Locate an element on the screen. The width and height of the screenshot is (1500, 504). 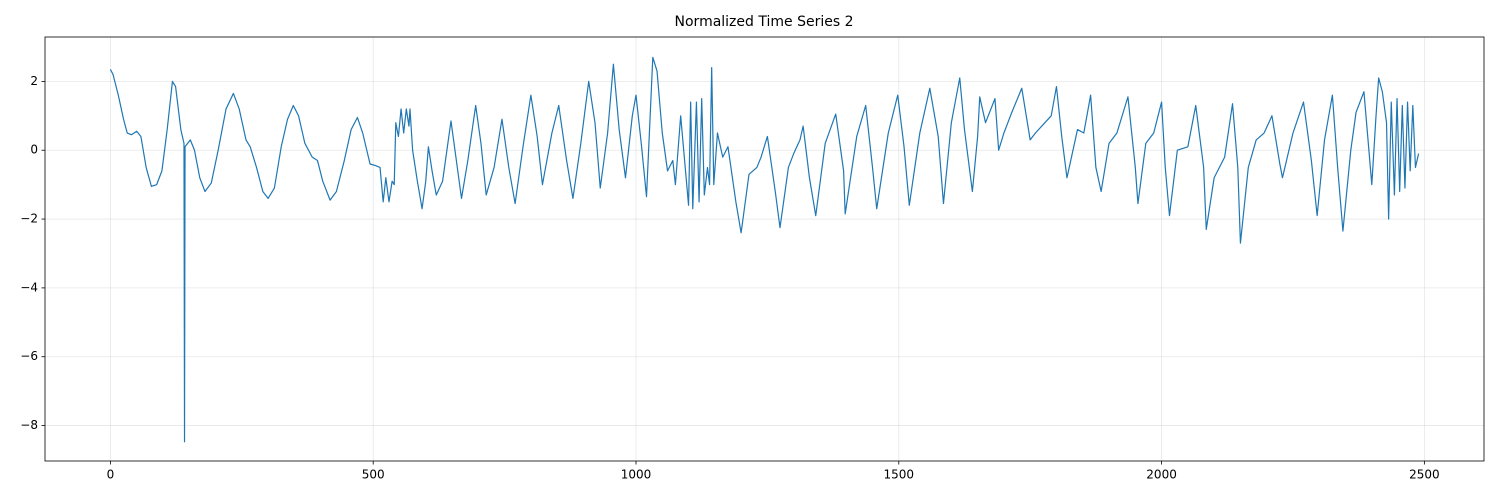
y-tick-label: −6 is located at coordinates (29, 356).